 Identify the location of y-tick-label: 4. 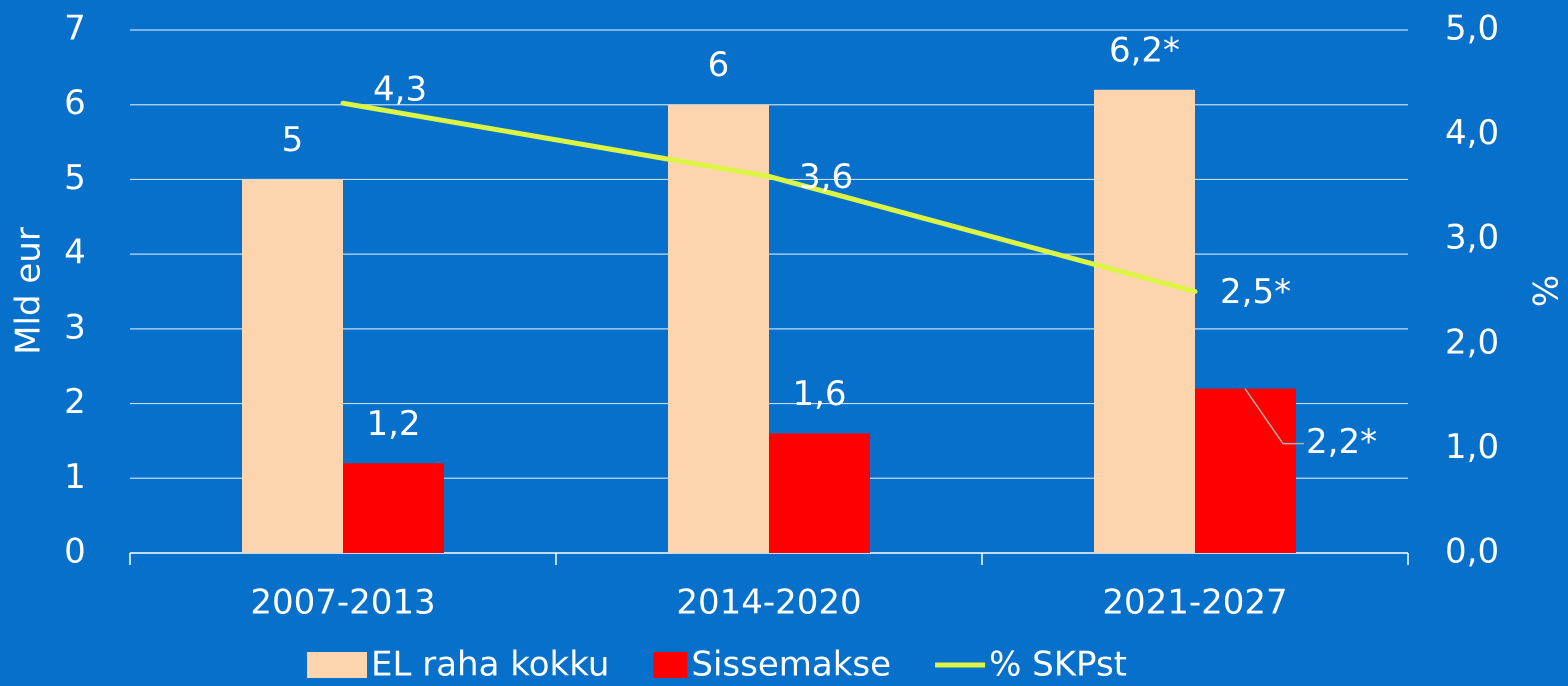
(75, 253).